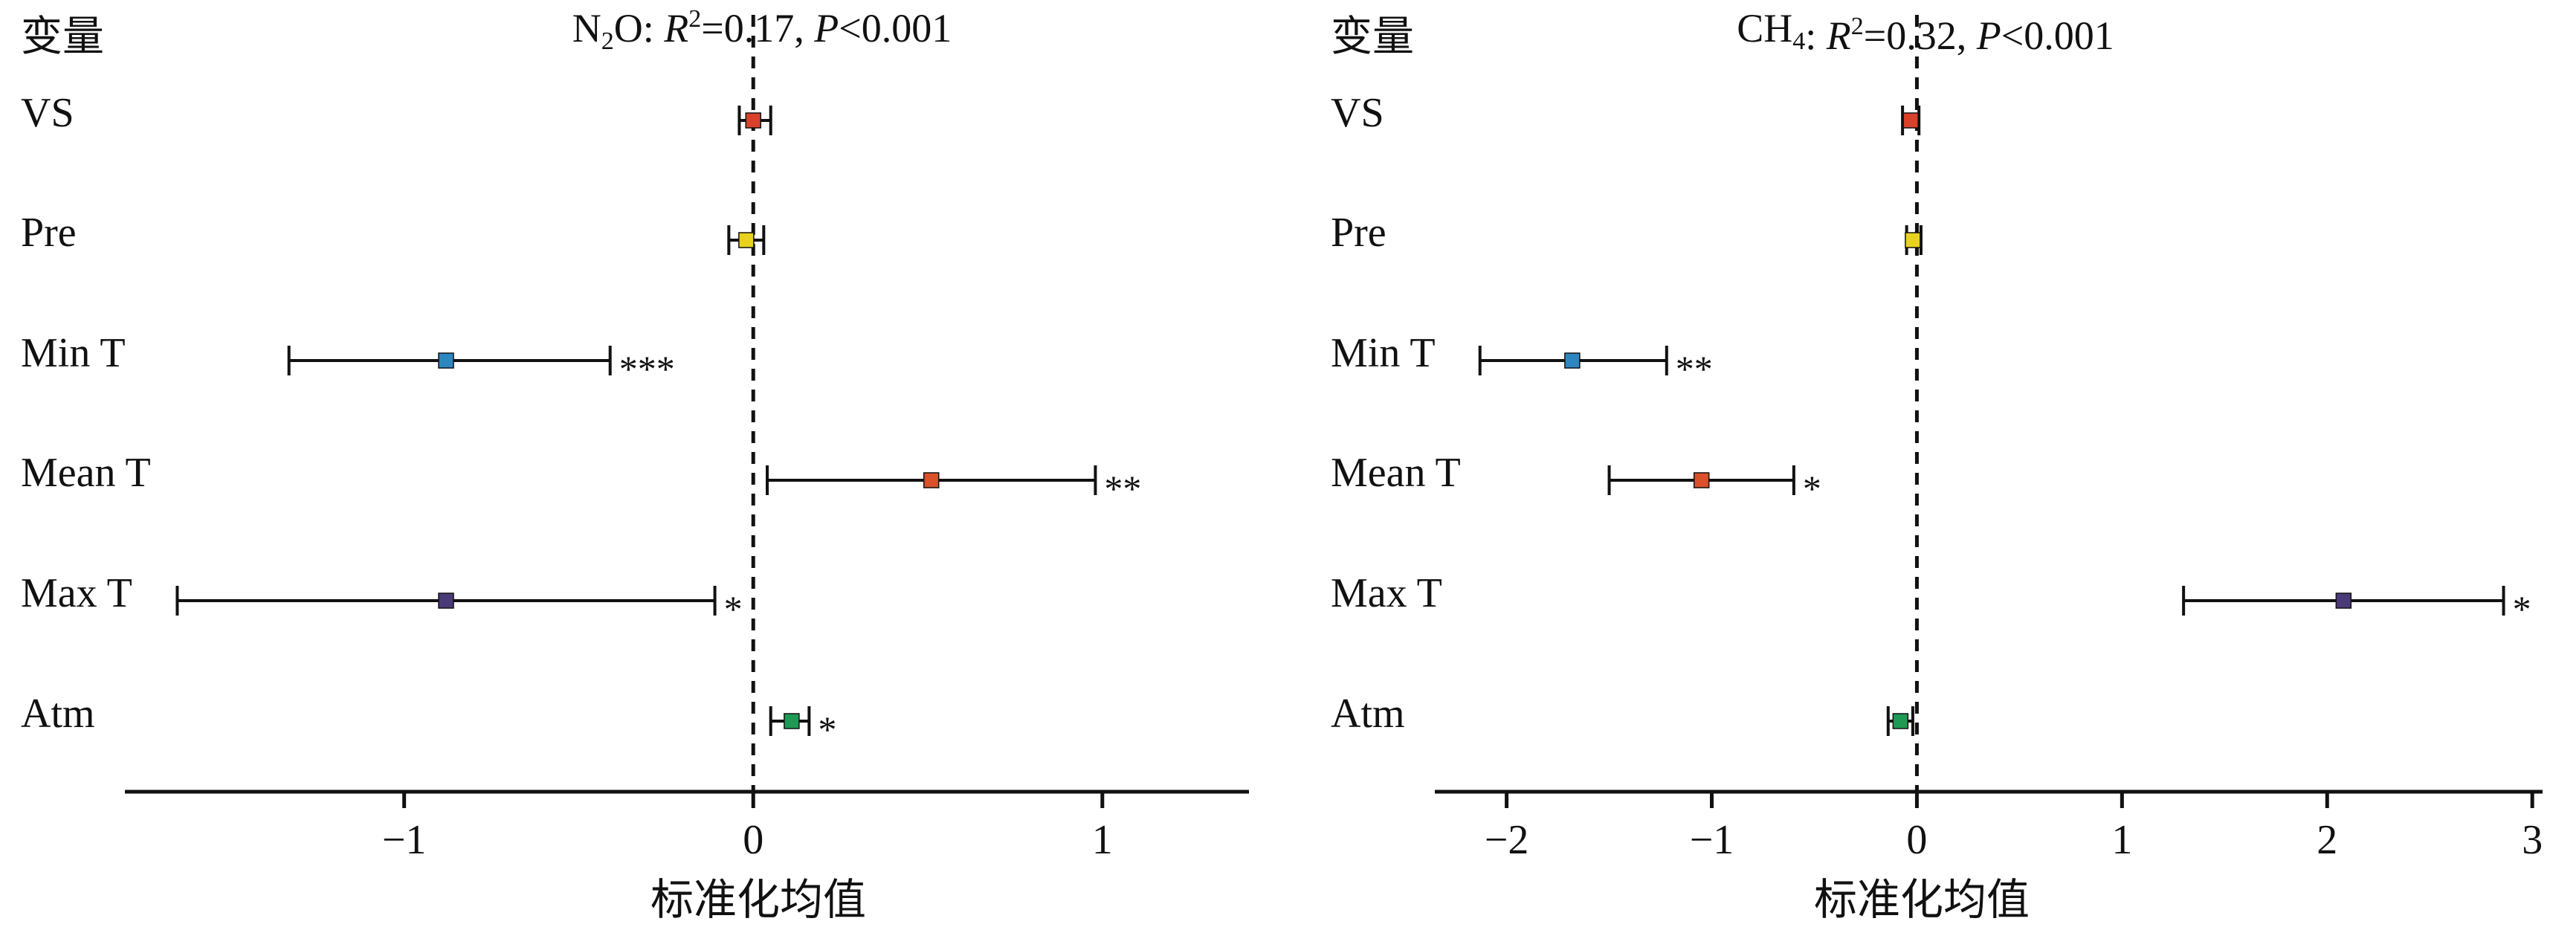 This screenshot has width=2576, height=930. What do you see at coordinates (2532, 840) in the screenshot?
I see `x-tick-label: 3` at bounding box center [2532, 840].